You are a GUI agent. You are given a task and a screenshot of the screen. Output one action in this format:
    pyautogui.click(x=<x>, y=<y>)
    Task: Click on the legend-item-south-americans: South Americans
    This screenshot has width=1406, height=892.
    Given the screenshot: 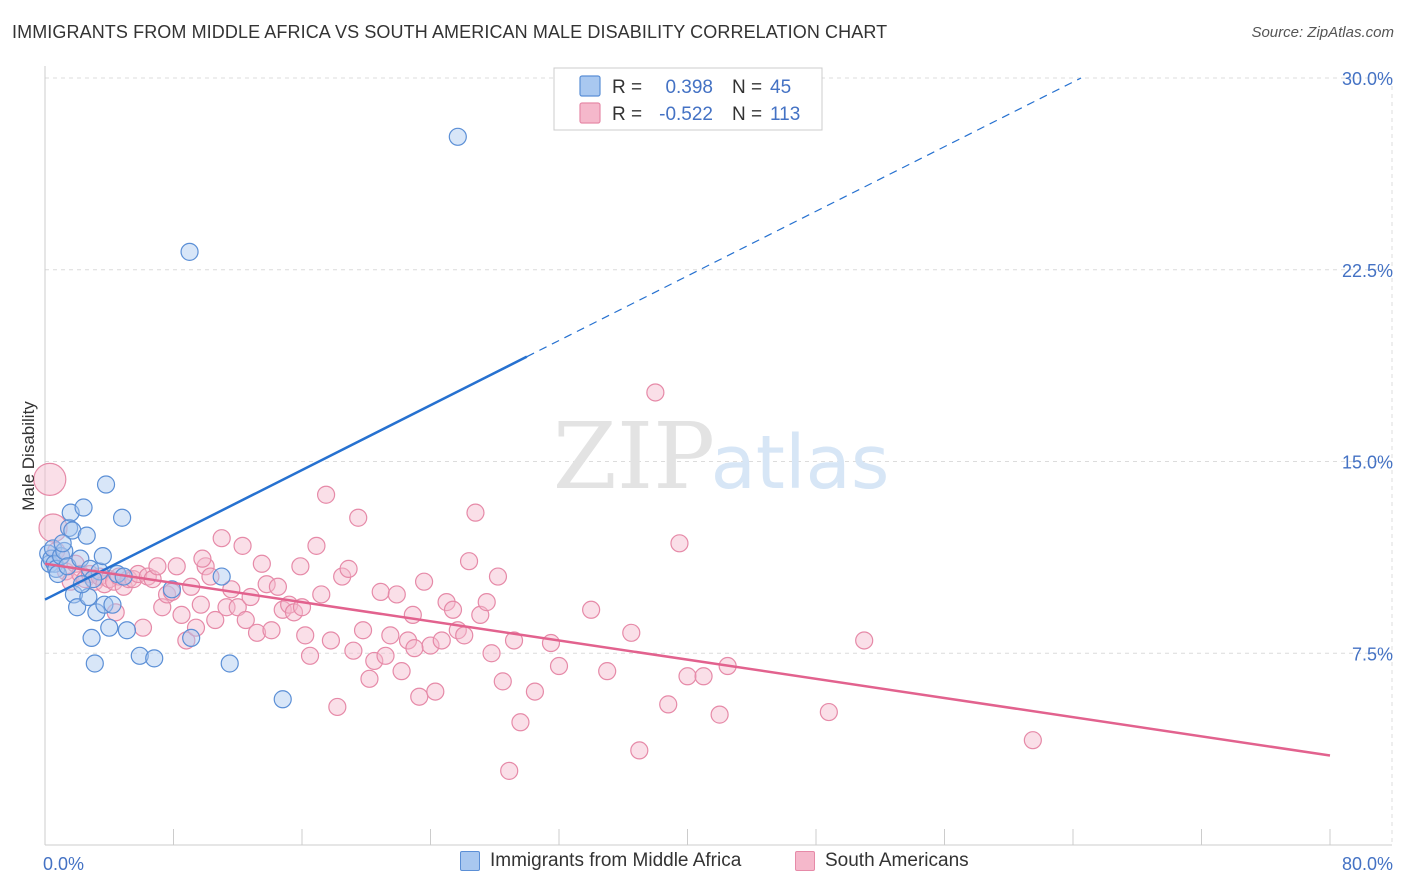 What is the action you would take?
    pyautogui.click(x=882, y=861)
    